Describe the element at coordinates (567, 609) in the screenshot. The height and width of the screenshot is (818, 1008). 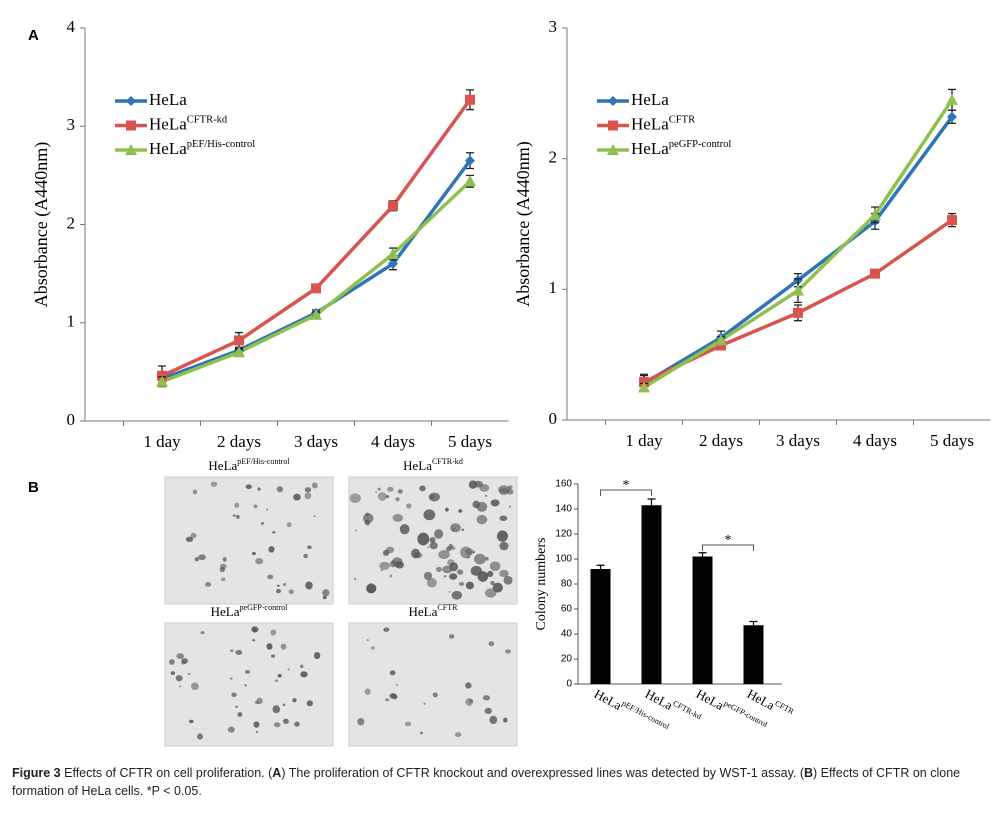
I see `y-tick-label: 60` at that location.